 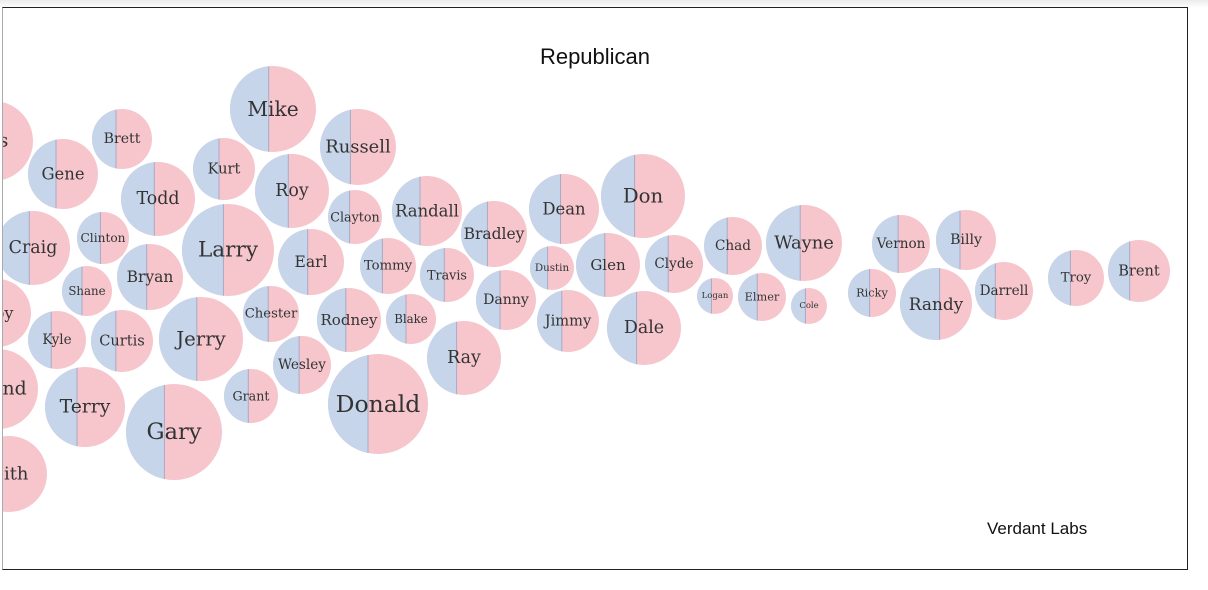 I want to click on bubble-curtis: Curtis, so click(x=121, y=341).